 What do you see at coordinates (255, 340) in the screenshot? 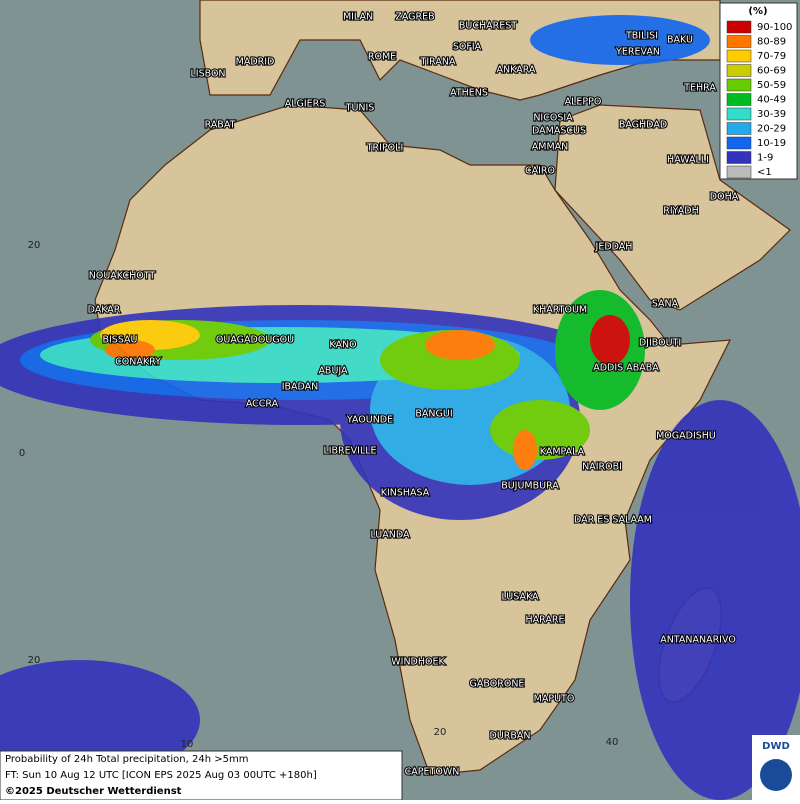
I see `city-label: OUAGADOUGOU` at bounding box center [255, 340].